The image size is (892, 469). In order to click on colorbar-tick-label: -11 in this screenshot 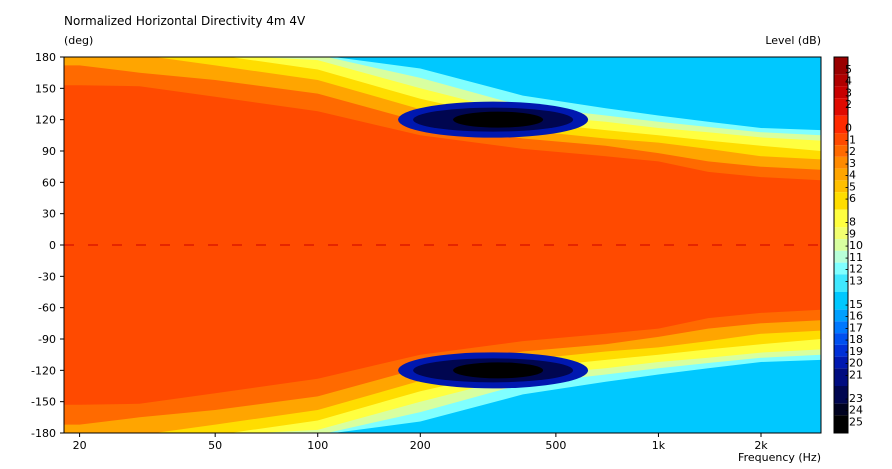, I will do `click(854, 257)`.